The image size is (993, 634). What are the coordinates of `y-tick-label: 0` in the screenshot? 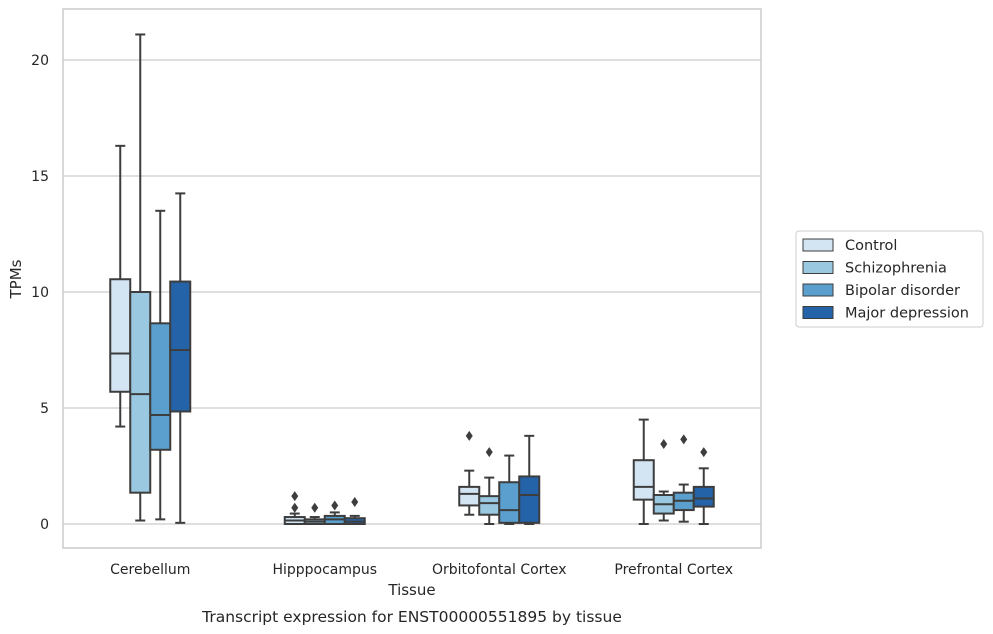 It's located at (44, 525).